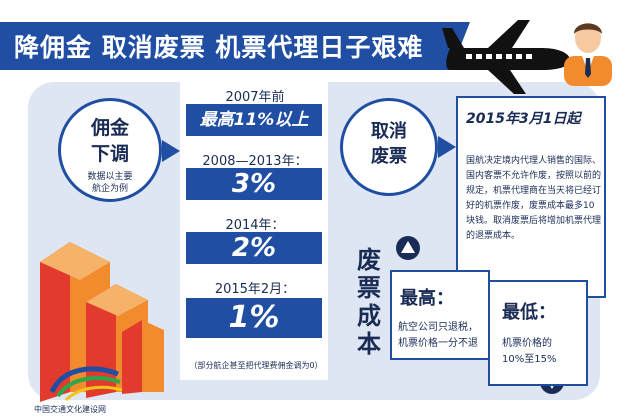 Image resolution: width=630 pixels, height=420 pixels. What do you see at coordinates (255, 225) in the screenshot?
I see `timeline-year: 2014年：` at bounding box center [255, 225].